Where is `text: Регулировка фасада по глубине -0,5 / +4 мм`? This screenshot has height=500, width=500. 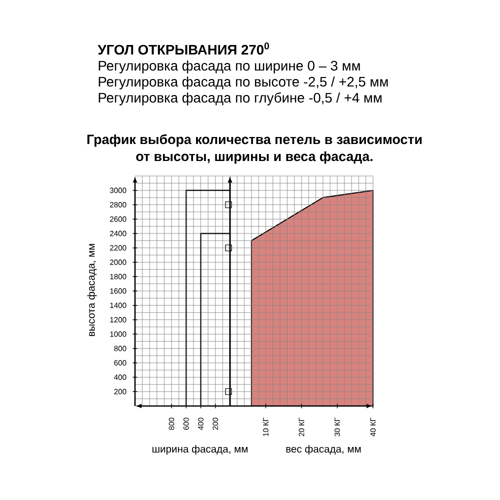
text: Регулировка фасада по глубине -0,5 / +4 мм is located at coordinates (240, 99).